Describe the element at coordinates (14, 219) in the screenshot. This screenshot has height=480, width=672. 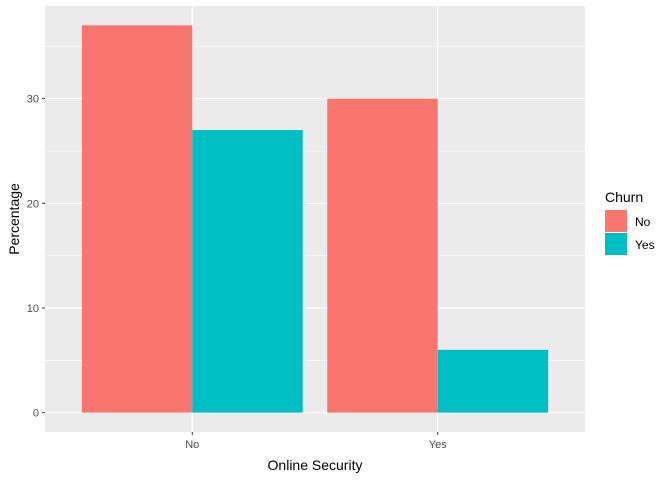
I see `y-axis-title: Percentage` at that location.